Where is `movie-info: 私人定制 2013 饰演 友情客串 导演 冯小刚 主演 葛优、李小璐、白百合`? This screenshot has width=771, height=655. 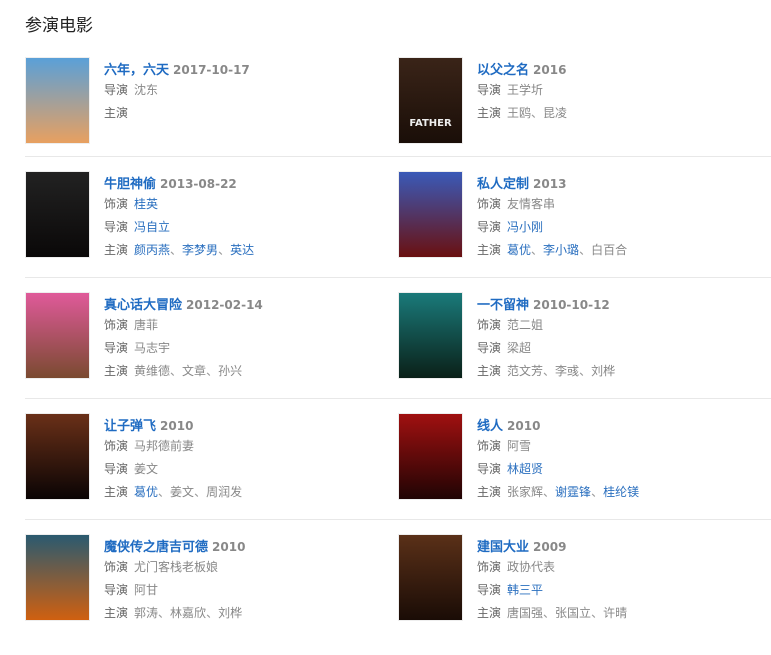 movie-info: 私人定制 2013 饰演 友情客串 导演 冯小刚 主演 葛优、李小璐、白百合 is located at coordinates (552, 224).